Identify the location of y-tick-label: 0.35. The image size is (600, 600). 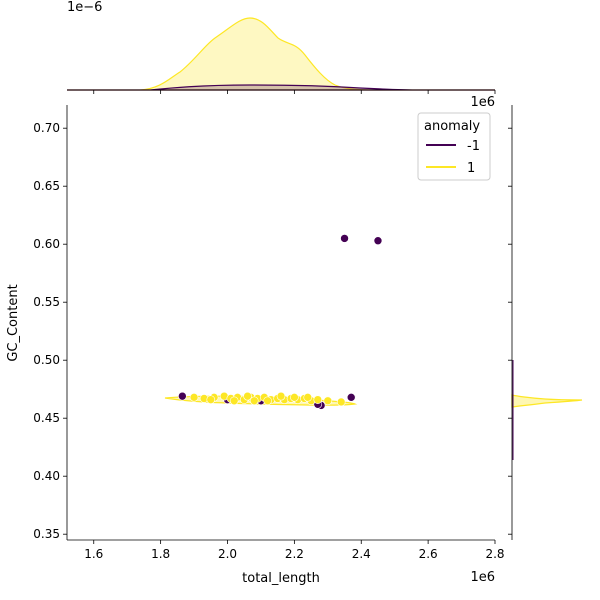
(46, 534).